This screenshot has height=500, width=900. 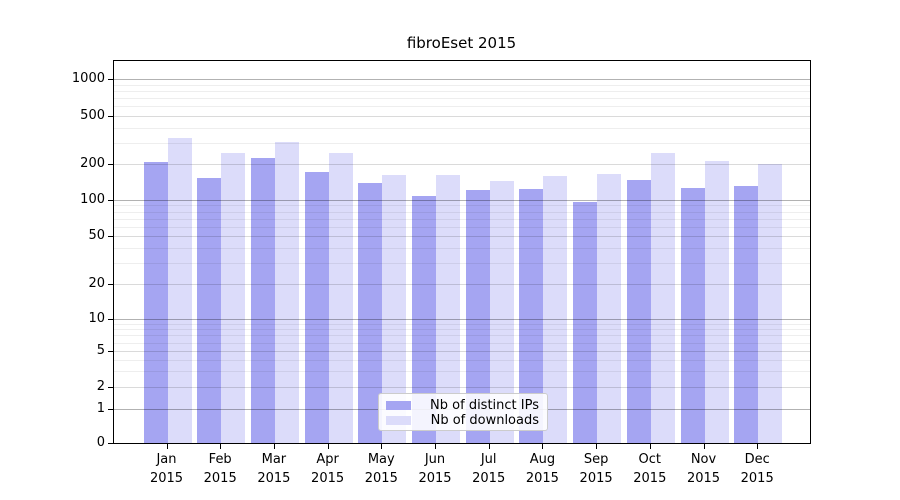 What do you see at coordinates (92, 163) in the screenshot?
I see `y-tick-label-200: 200` at bounding box center [92, 163].